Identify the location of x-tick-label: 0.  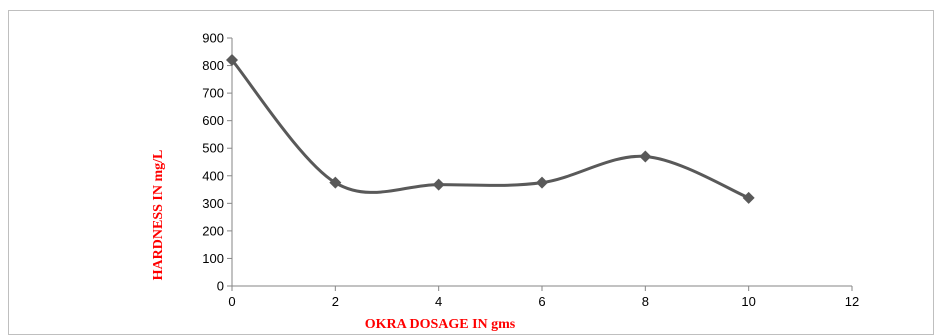
(231, 301).